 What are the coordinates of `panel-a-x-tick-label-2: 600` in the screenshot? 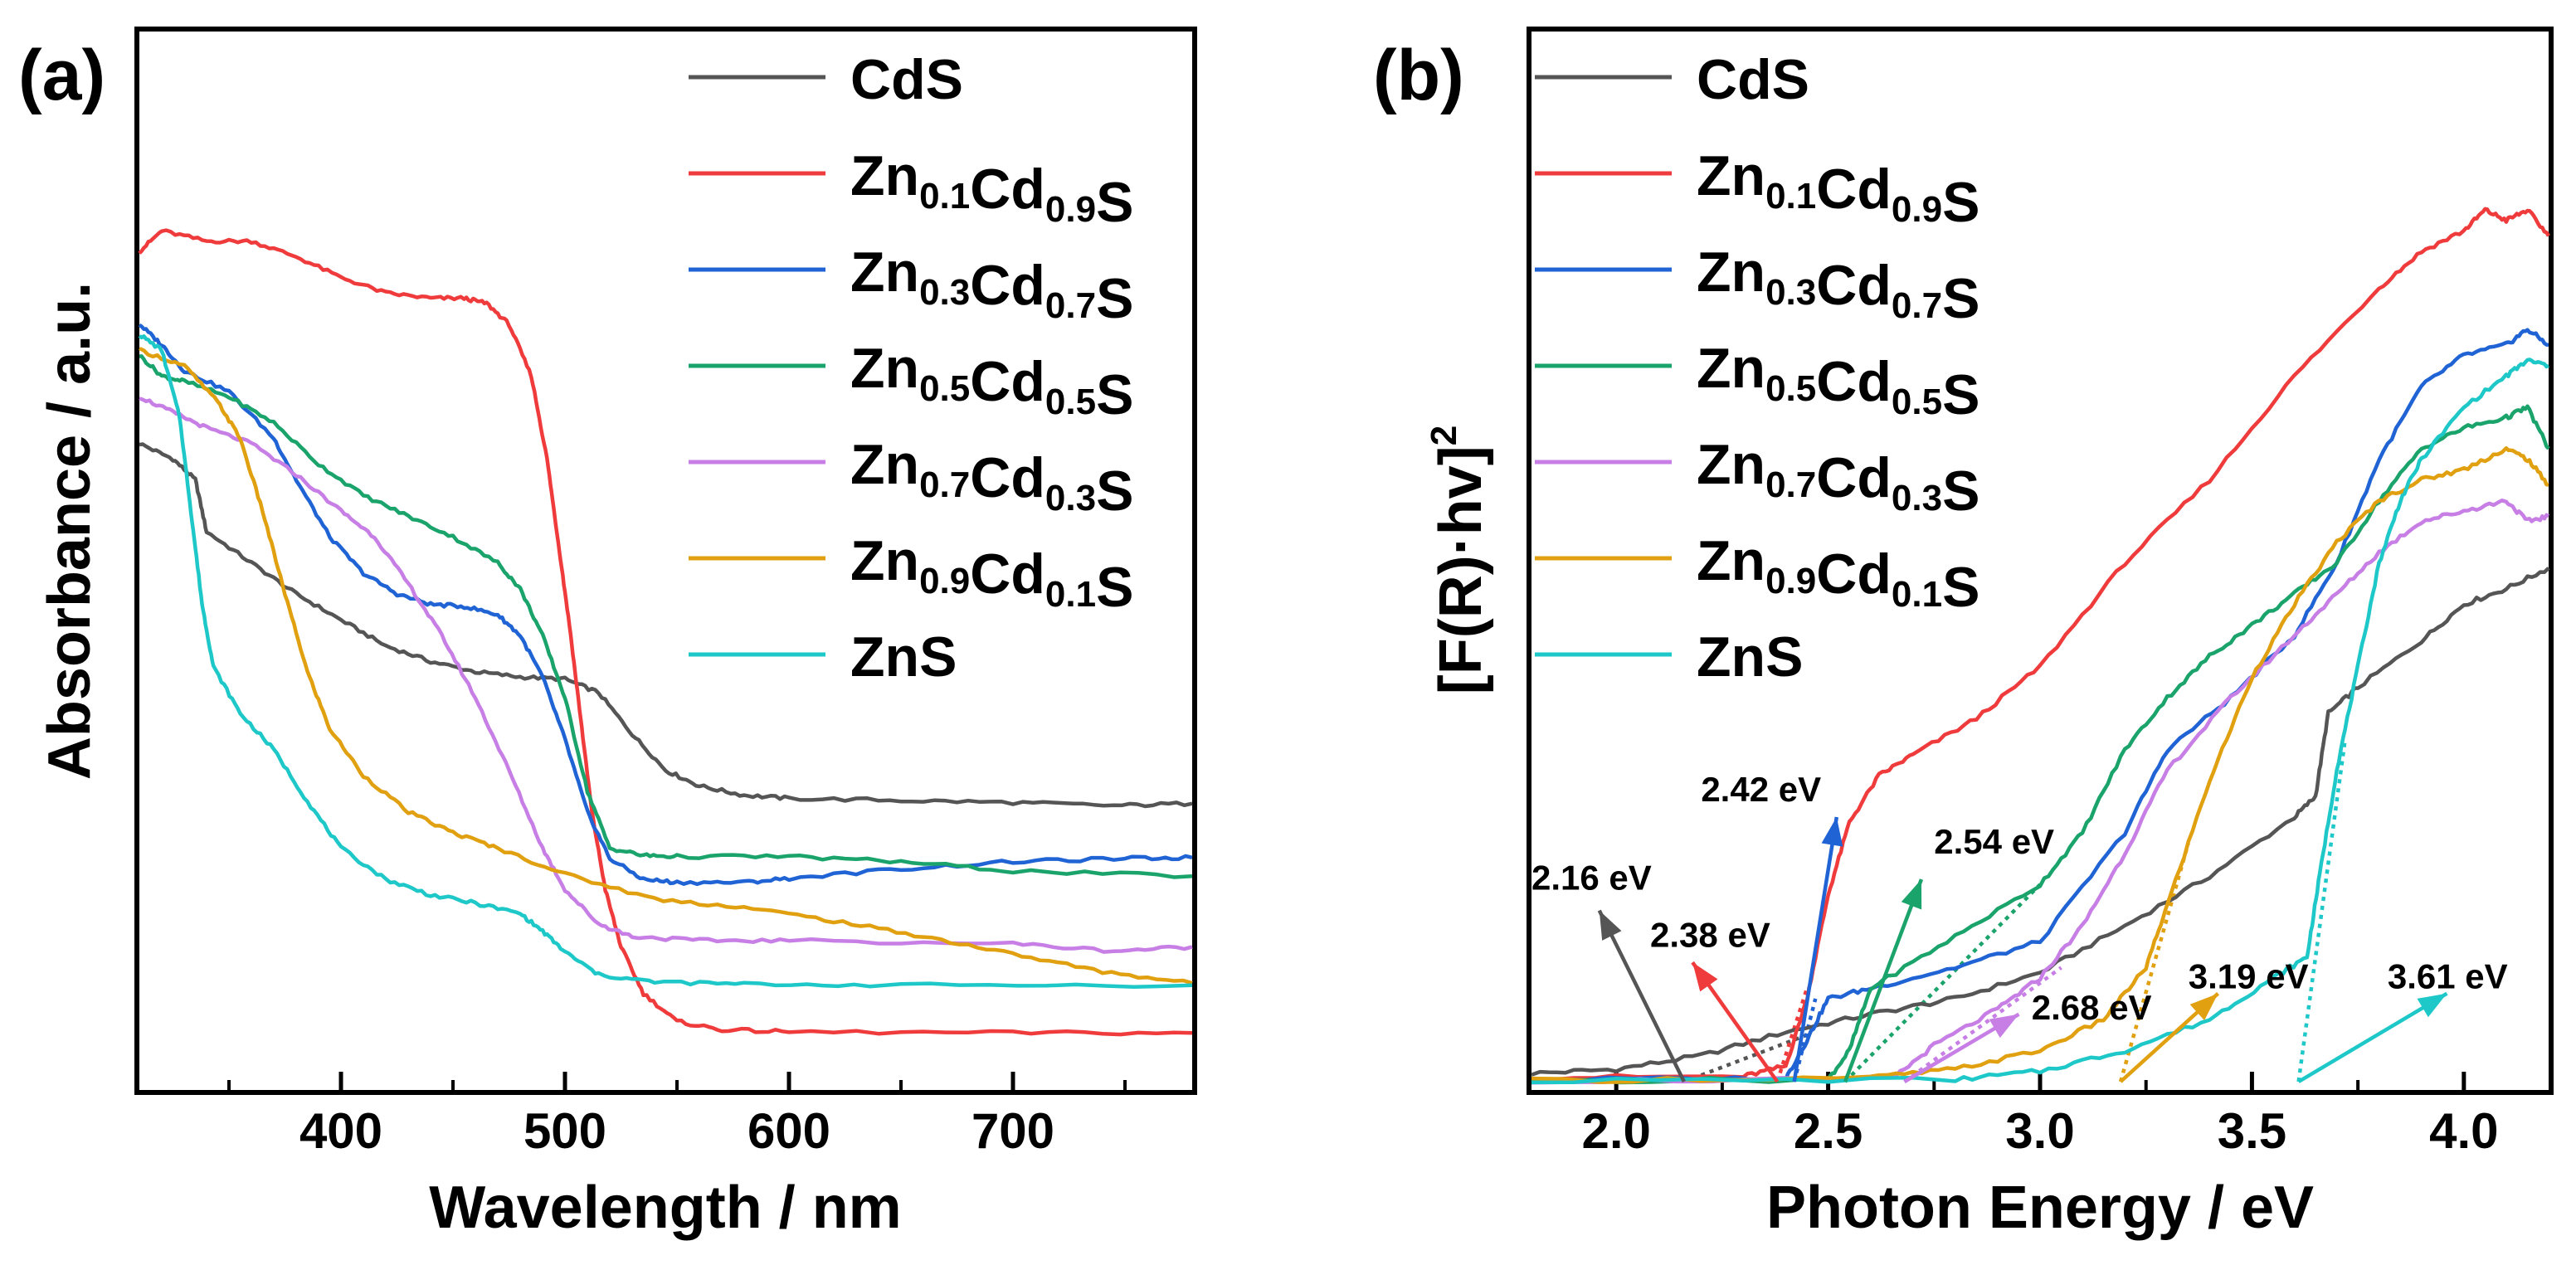 It's located at (788, 1131).